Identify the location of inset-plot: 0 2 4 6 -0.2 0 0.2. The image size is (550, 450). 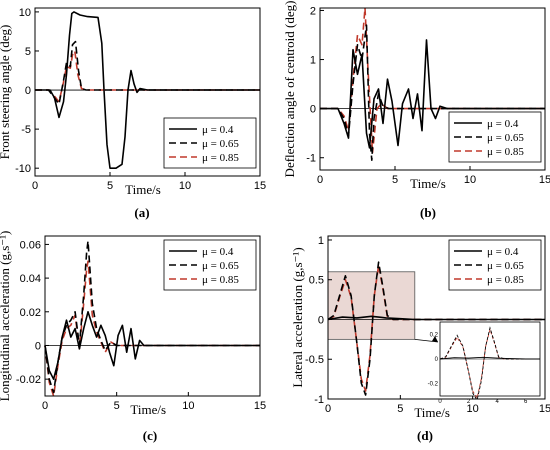
(477, 363).